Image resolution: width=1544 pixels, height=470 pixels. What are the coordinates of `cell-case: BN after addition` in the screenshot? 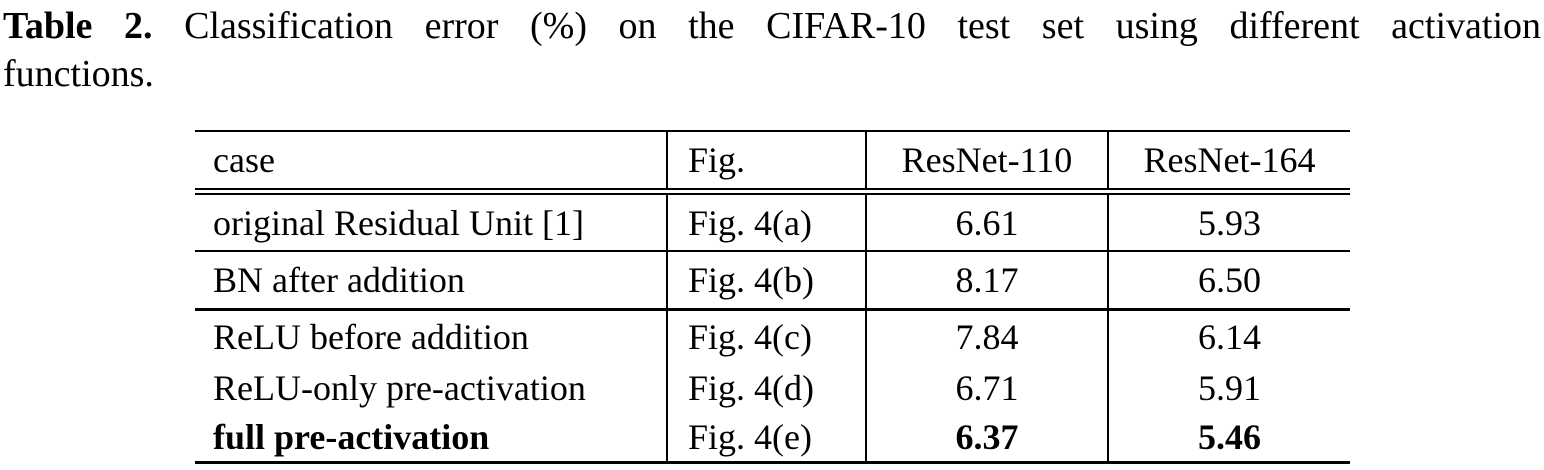 It's located at (431, 281).